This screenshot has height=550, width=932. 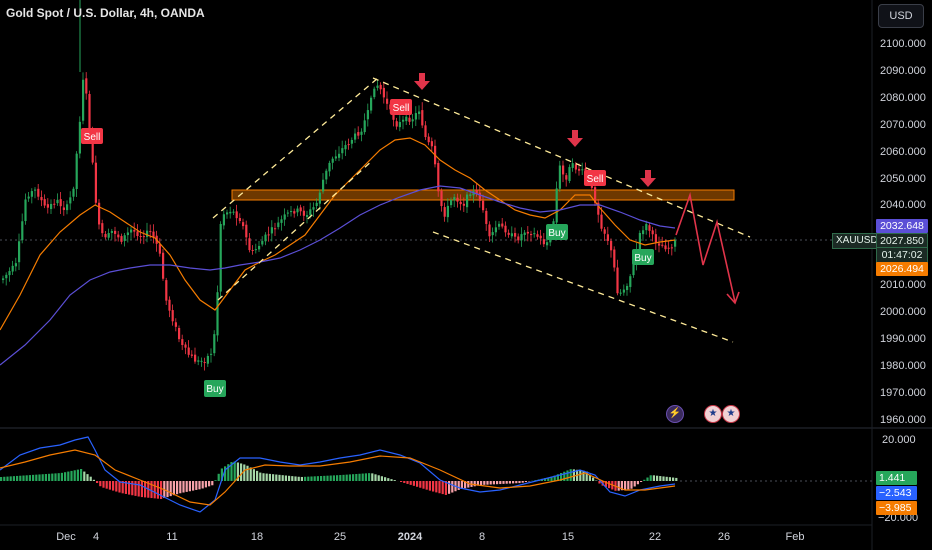 I want to click on time-axis-label: 25, so click(x=340, y=537).